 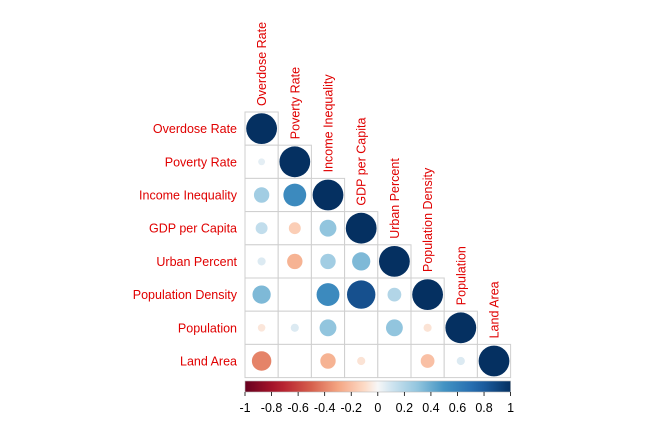 What do you see at coordinates (457, 408) in the screenshot?
I see `legend-tick-label: 0.6` at bounding box center [457, 408].